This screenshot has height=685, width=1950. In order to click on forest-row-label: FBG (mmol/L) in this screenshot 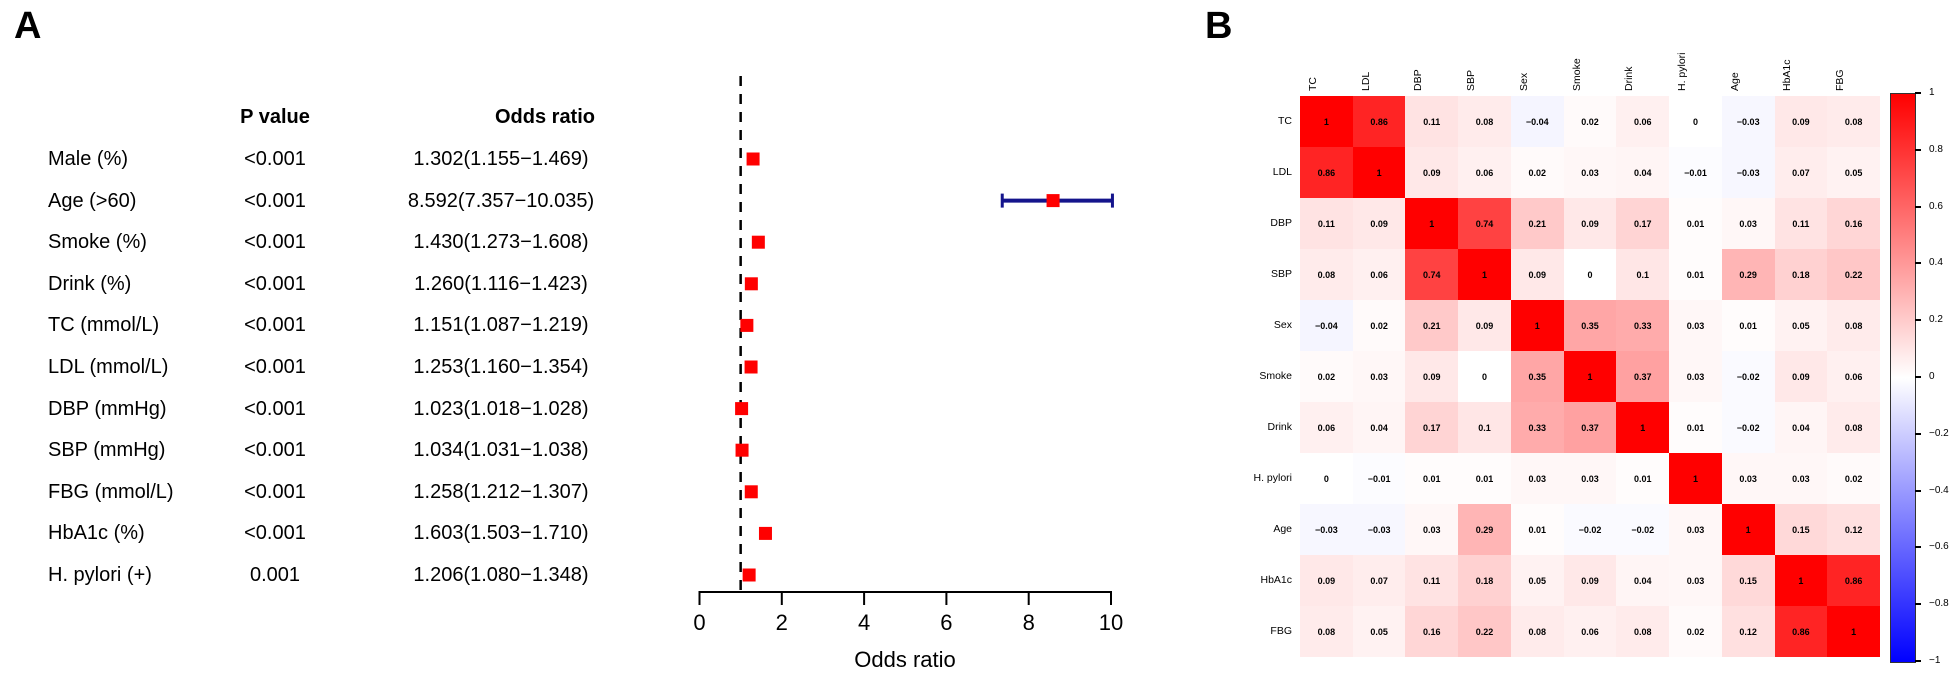, I will do `click(111, 491)`.